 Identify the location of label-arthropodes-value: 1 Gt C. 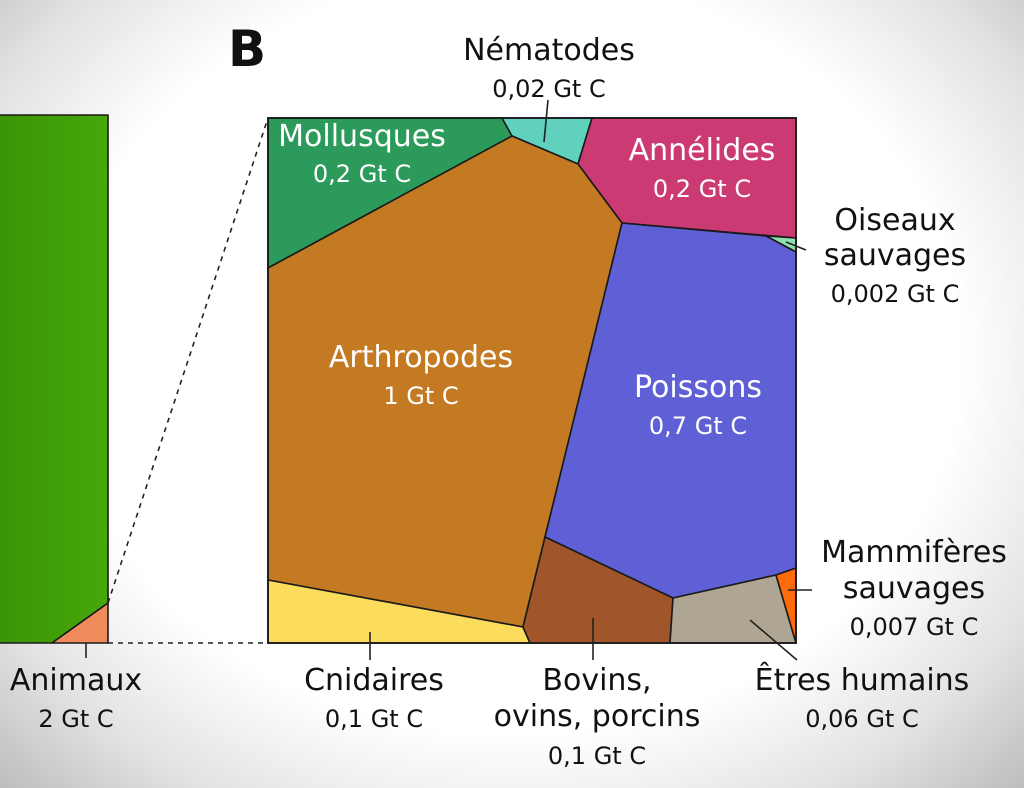
(420, 396).